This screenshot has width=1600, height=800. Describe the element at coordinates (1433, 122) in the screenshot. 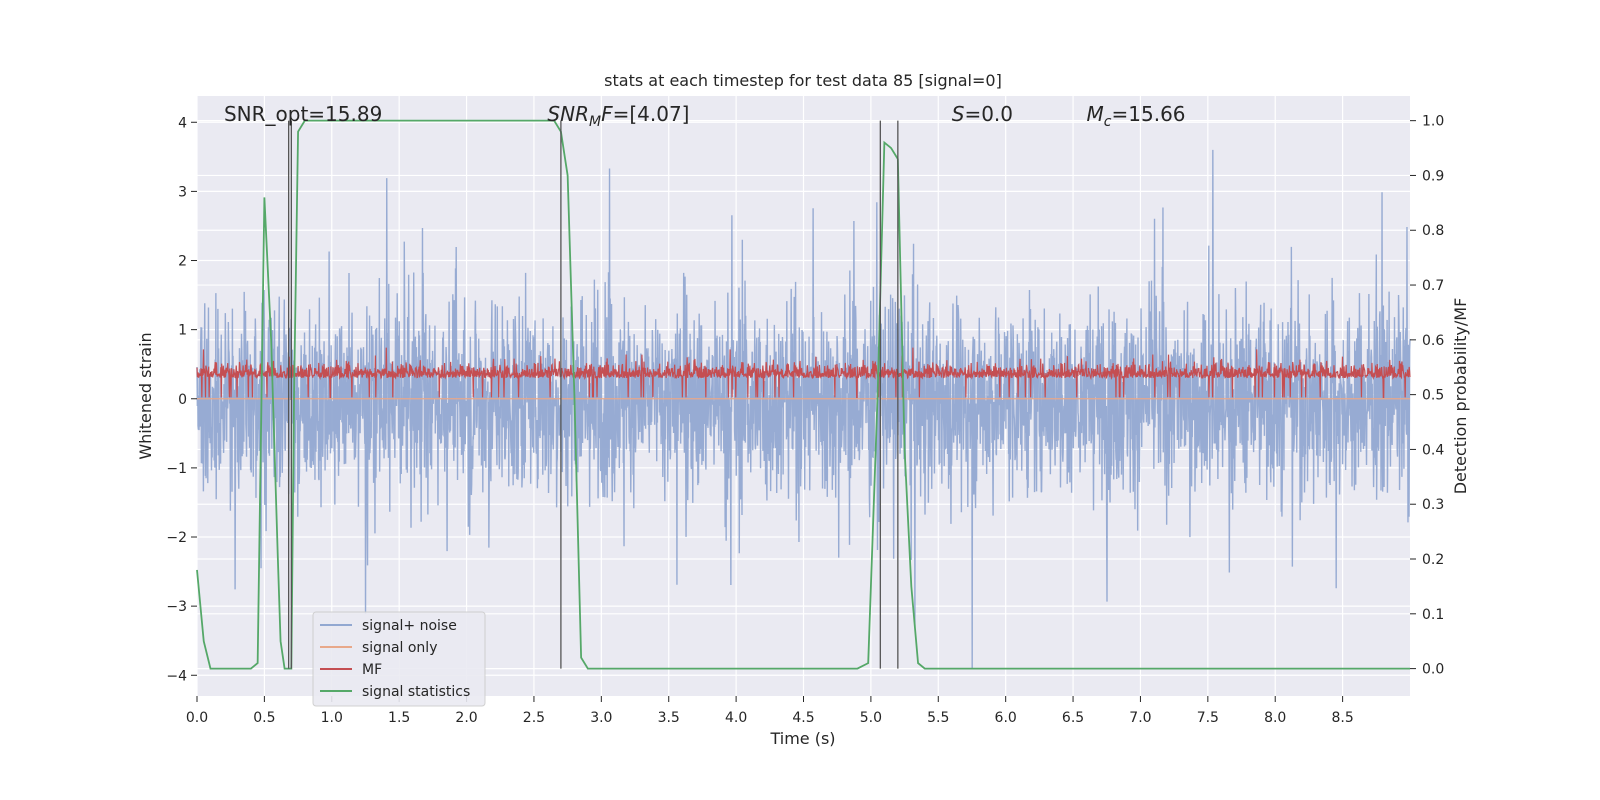

I see `y-right-tick-label-0: 1.0` at that location.